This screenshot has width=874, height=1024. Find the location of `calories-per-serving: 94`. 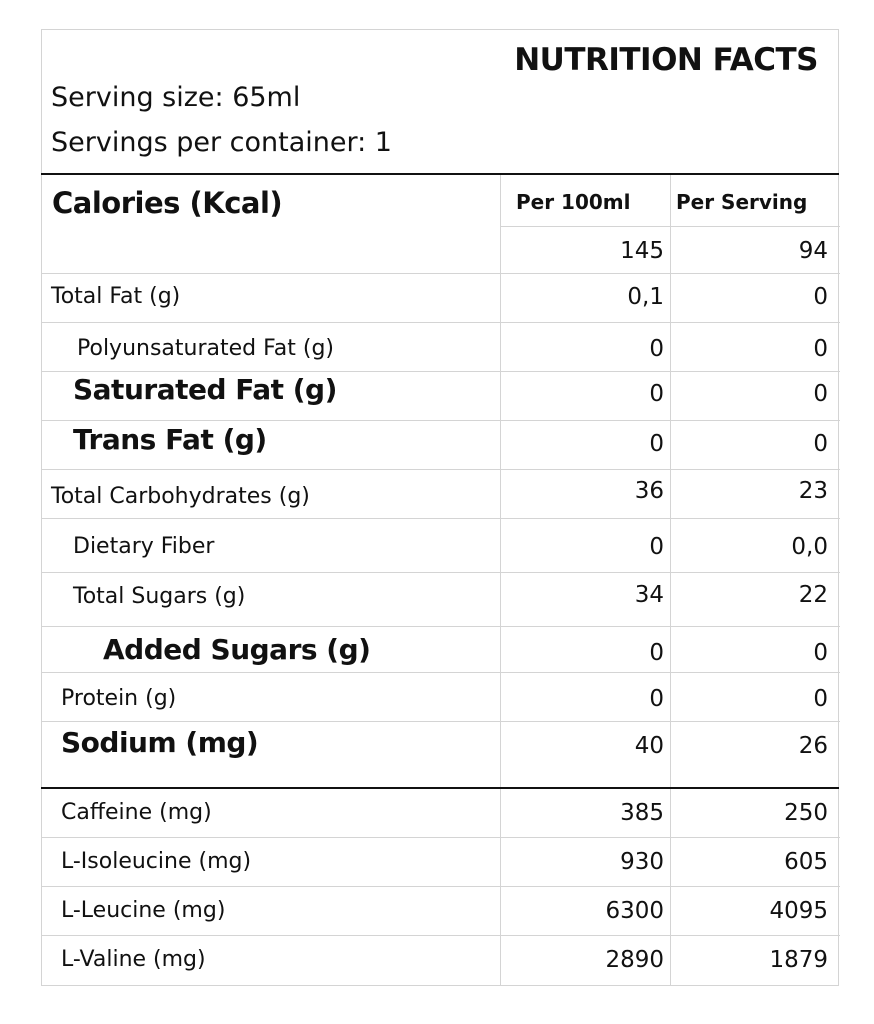

calories-per-serving: 94 is located at coordinates (813, 251).